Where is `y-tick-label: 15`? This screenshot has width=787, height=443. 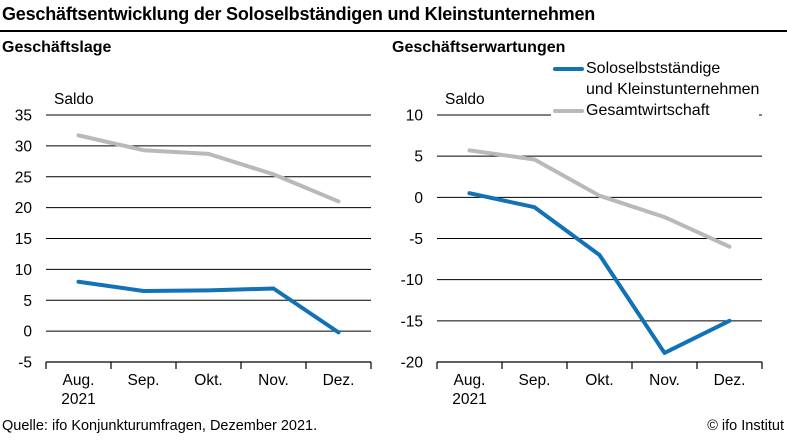
y-tick-label: 15 is located at coordinates (23, 239).